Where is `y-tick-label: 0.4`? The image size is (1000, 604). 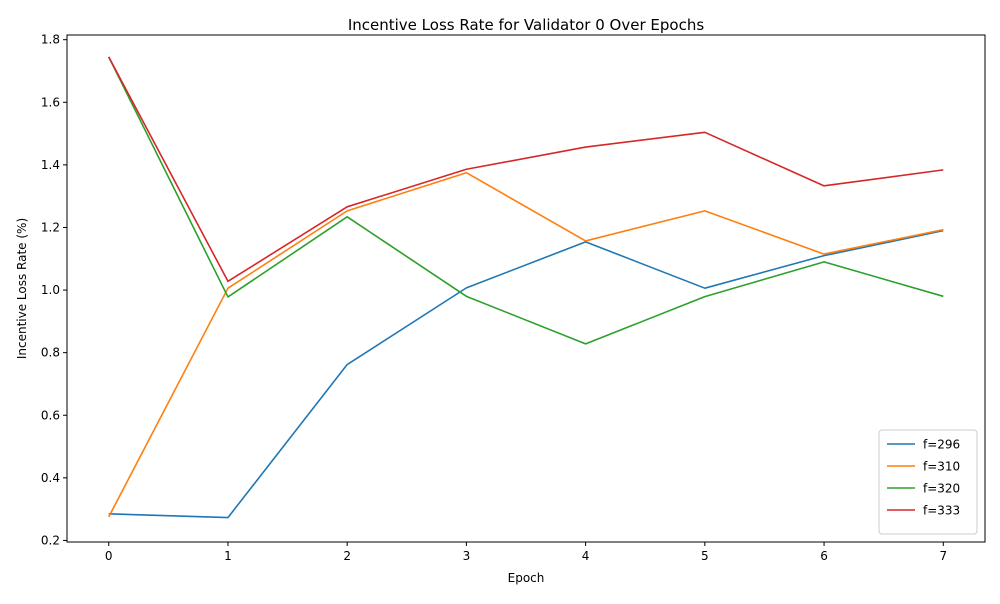
y-tick-label: 0.4 is located at coordinates (50, 478).